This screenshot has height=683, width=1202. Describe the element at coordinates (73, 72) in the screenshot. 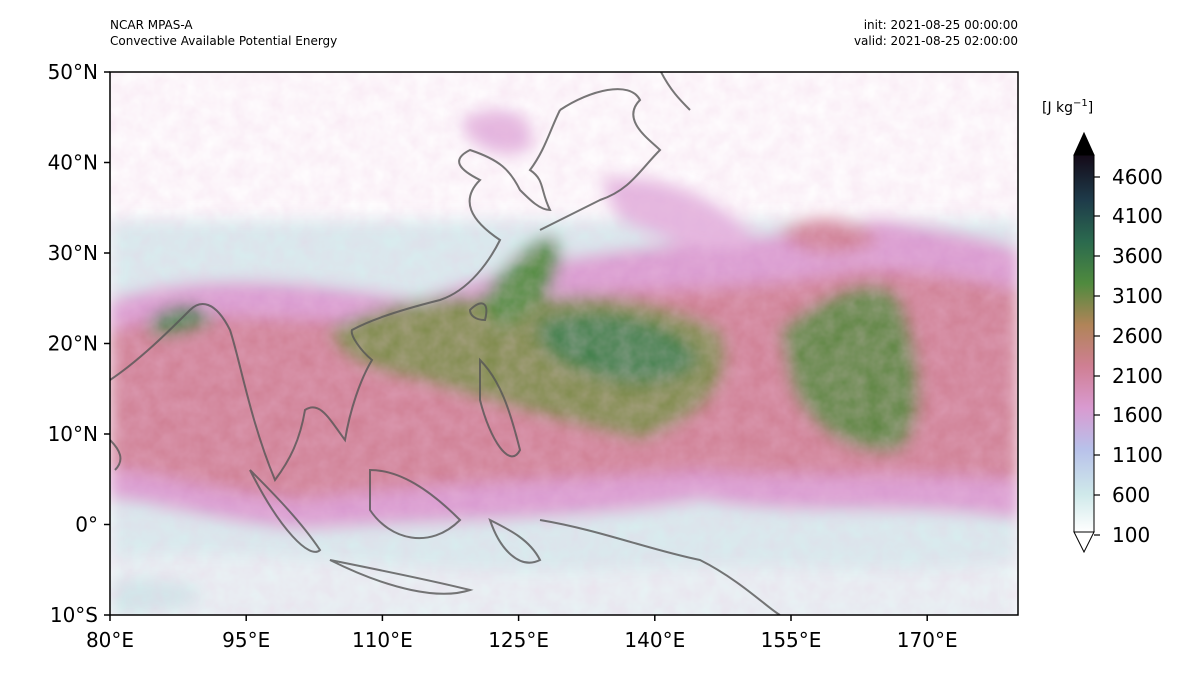

I see `lat-label-50n: 50°N` at that location.